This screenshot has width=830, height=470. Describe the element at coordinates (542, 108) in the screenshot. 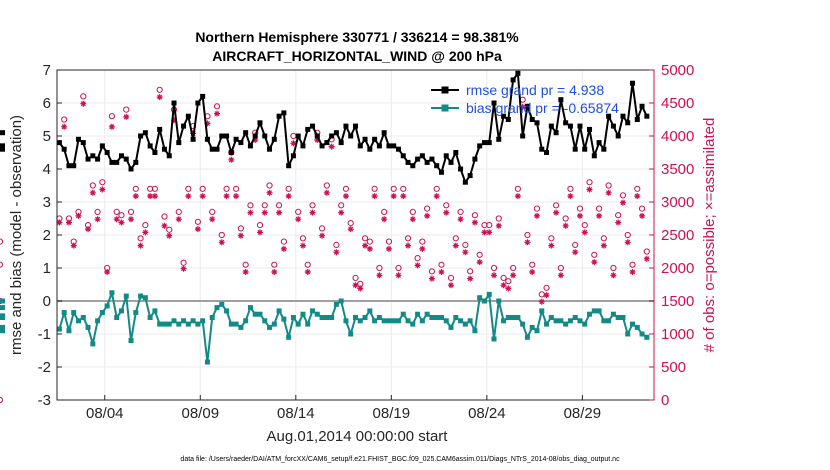

I see `legend-bias-label: bias grand pr = -0.65874` at that location.